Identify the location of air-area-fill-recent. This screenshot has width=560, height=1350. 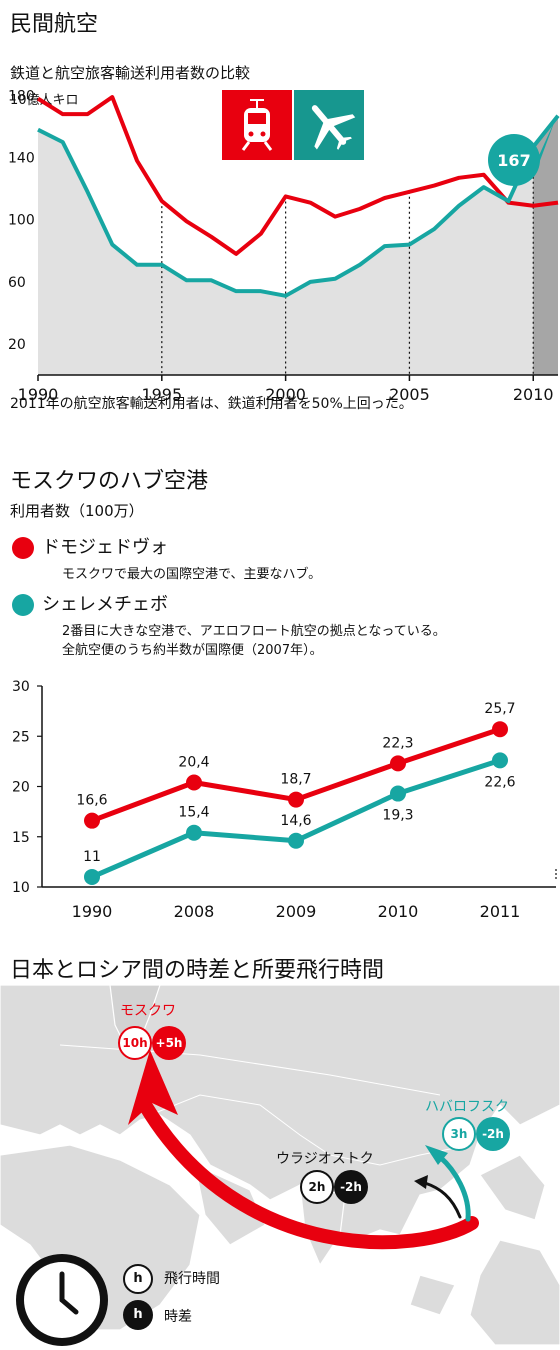
(545, 245).